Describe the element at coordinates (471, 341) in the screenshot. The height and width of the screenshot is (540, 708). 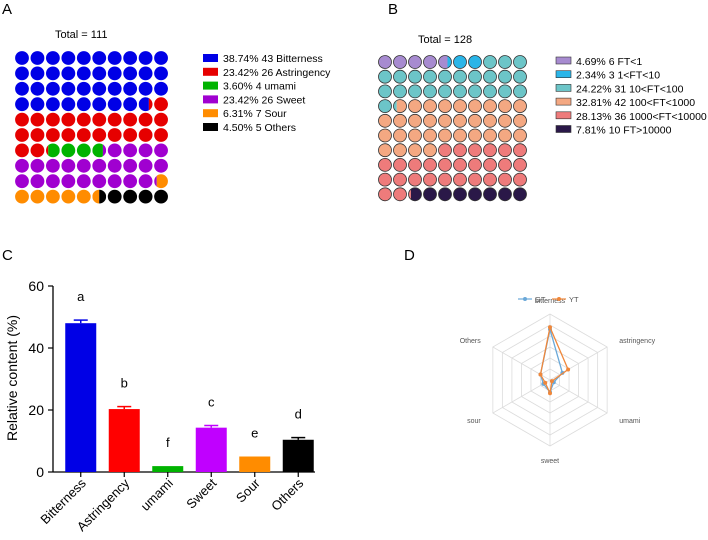
I see `radar-axis-label: Others` at that location.